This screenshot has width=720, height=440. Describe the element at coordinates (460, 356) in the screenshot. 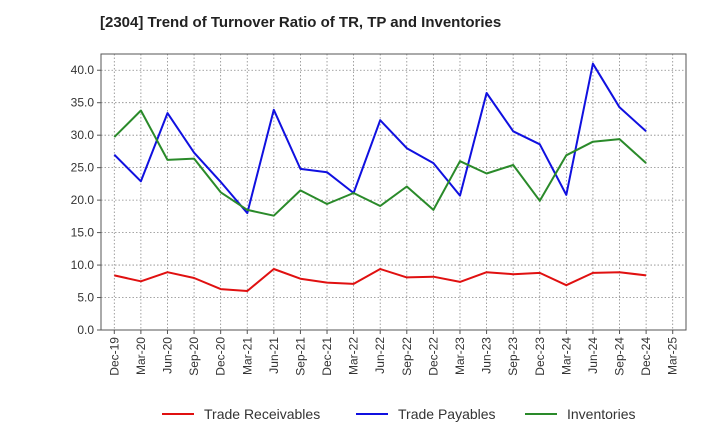

I see `x-tick-label: Mar-23` at that location.